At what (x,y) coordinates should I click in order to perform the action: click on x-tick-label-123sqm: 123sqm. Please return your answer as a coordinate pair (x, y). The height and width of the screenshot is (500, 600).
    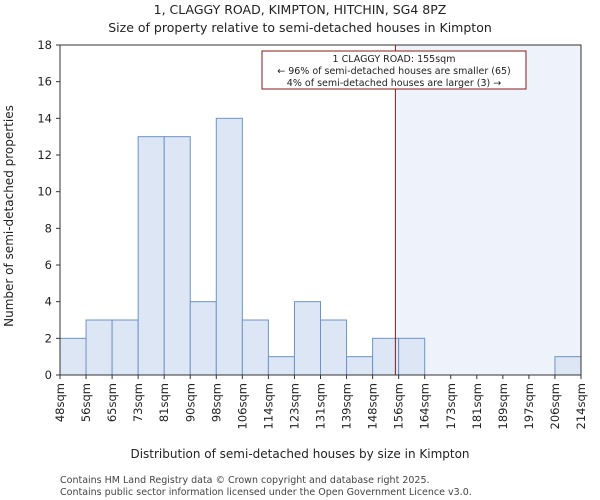
    Looking at the image, I should click on (294, 406).